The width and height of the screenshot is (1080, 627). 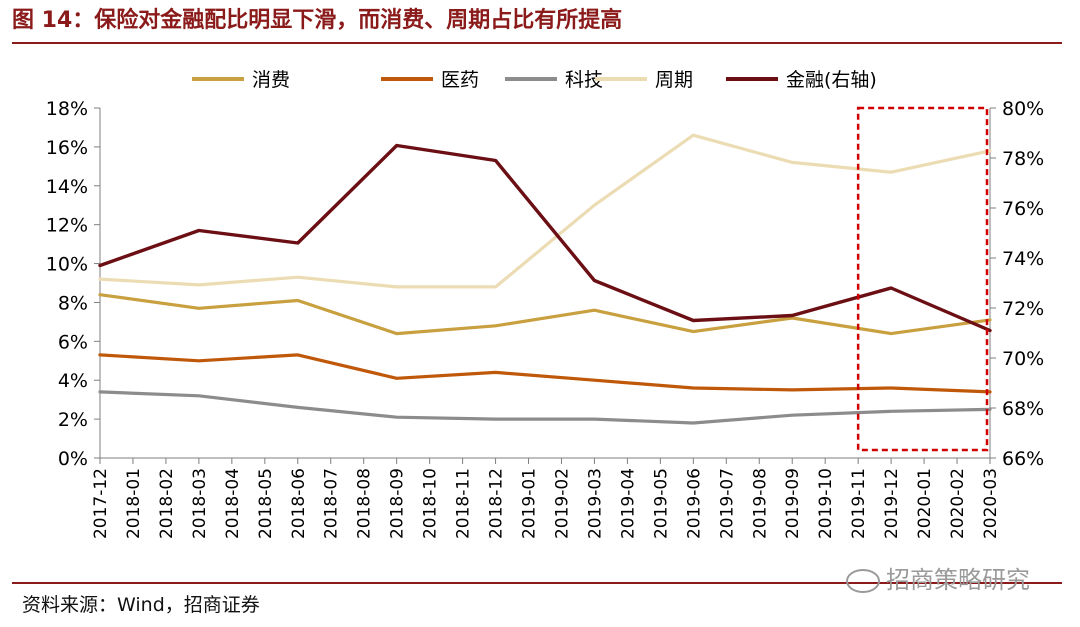 I want to click on x-tick-label: 2018-07, so click(x=332, y=503).